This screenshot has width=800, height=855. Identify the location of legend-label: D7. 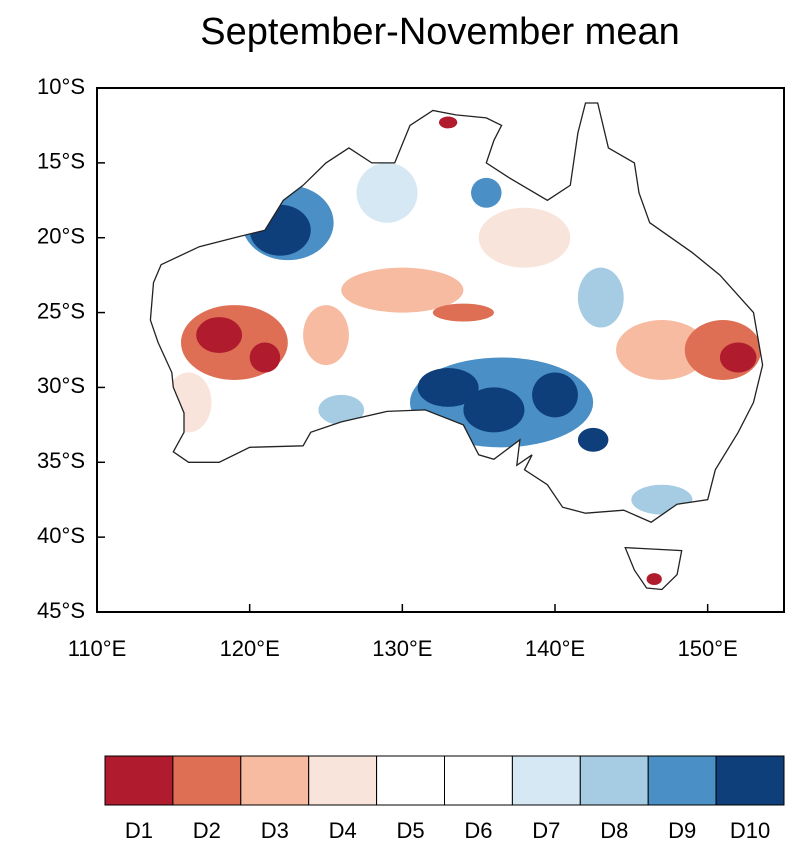
(546, 830).